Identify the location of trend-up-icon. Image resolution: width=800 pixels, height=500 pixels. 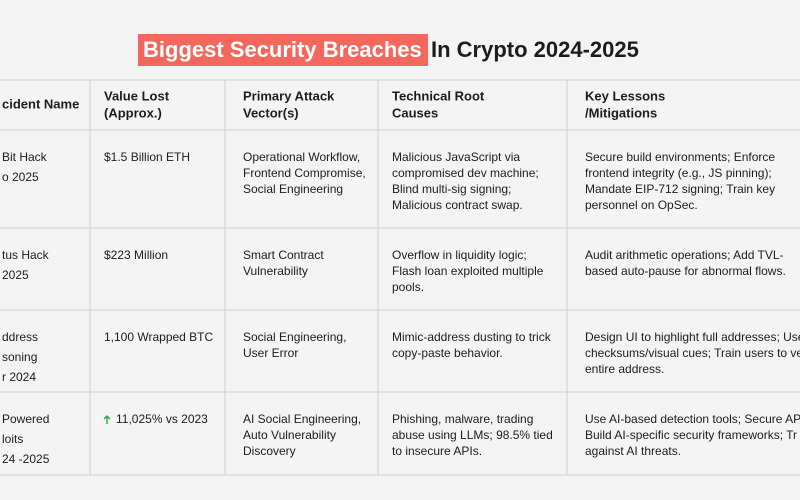
(107, 419).